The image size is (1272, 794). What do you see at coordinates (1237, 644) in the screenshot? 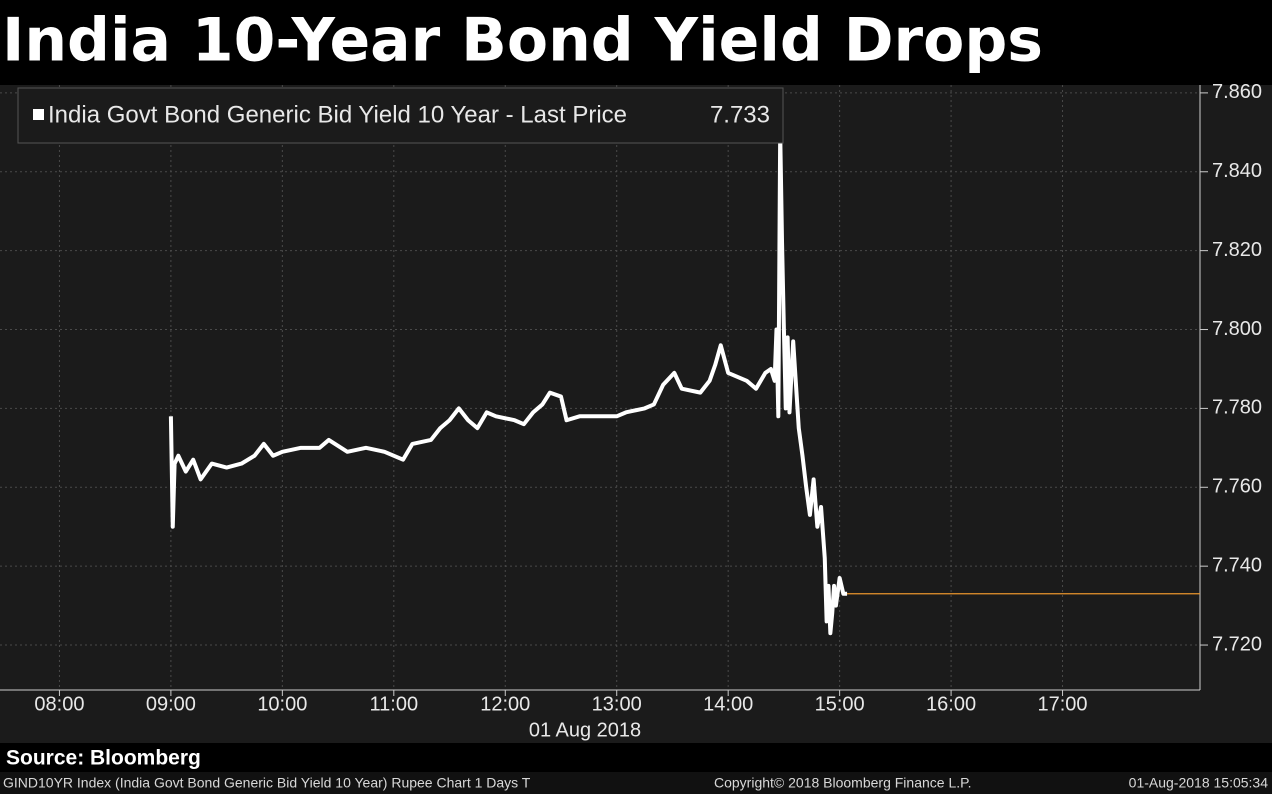
I see `y-tick-label: 7.720` at bounding box center [1237, 644].